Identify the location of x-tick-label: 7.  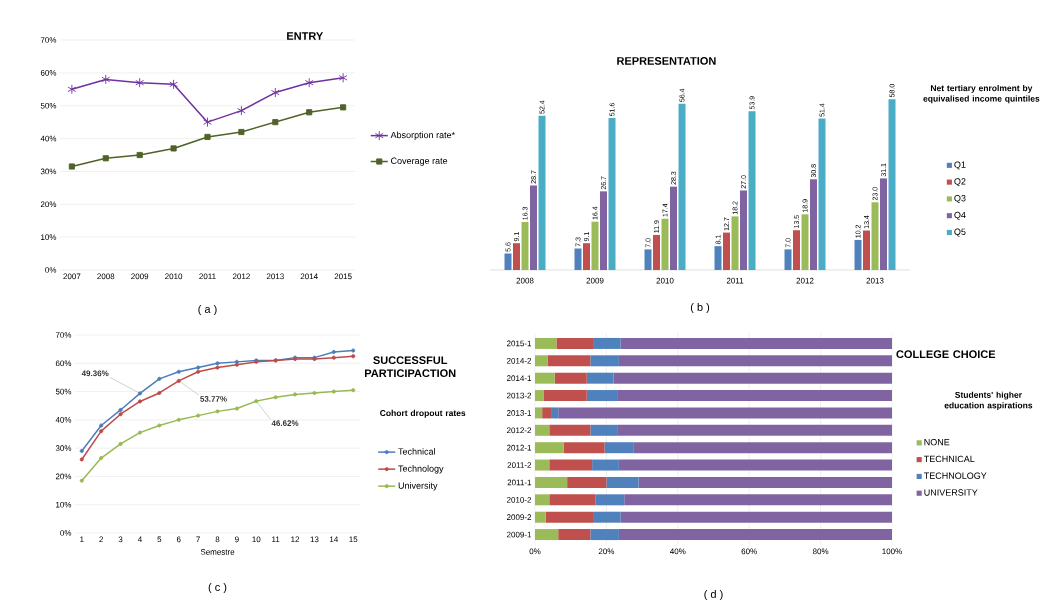
(198, 539).